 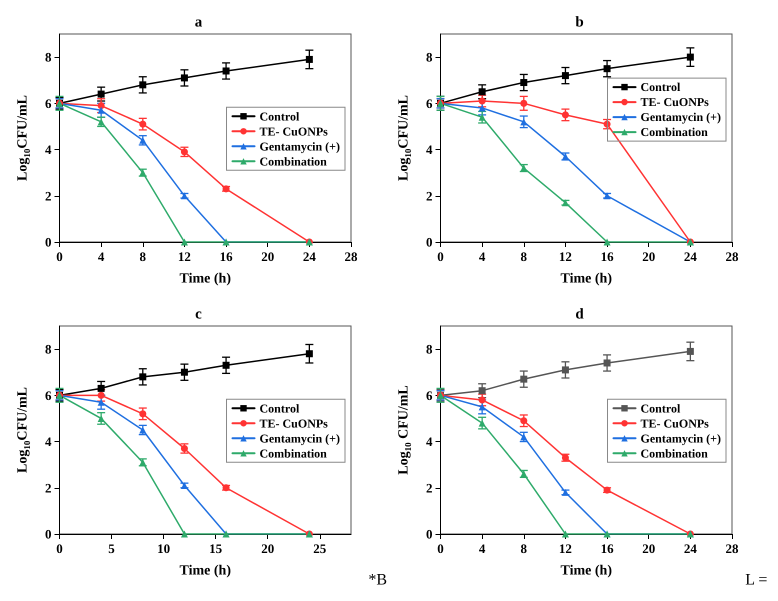 I want to click on x-tick-label: 5, so click(x=112, y=548).